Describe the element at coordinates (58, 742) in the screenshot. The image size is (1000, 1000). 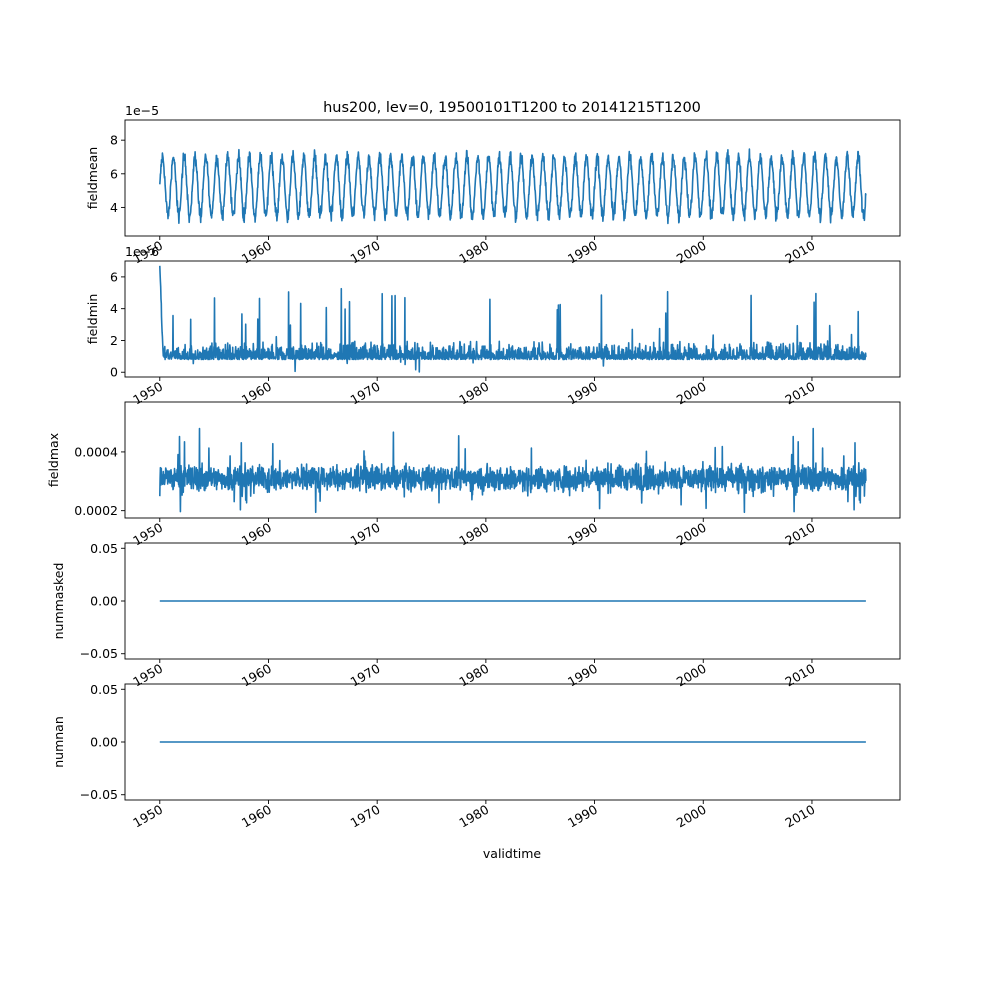
I see `y-axis-label-numnan: numnan` at that location.